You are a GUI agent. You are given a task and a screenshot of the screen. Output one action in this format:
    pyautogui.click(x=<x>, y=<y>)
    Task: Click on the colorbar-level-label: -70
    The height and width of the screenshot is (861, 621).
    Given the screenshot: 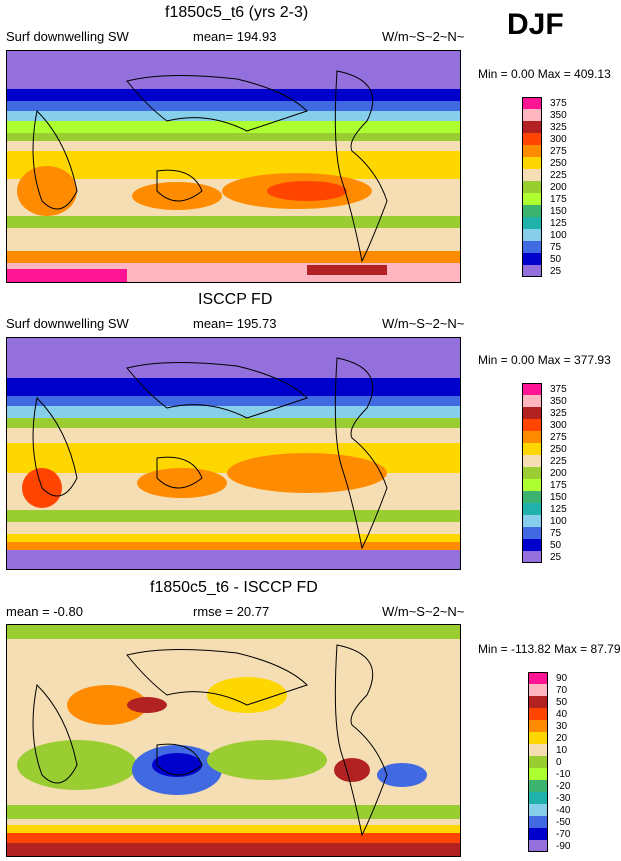 What is the action you would take?
    pyautogui.click(x=563, y=834)
    